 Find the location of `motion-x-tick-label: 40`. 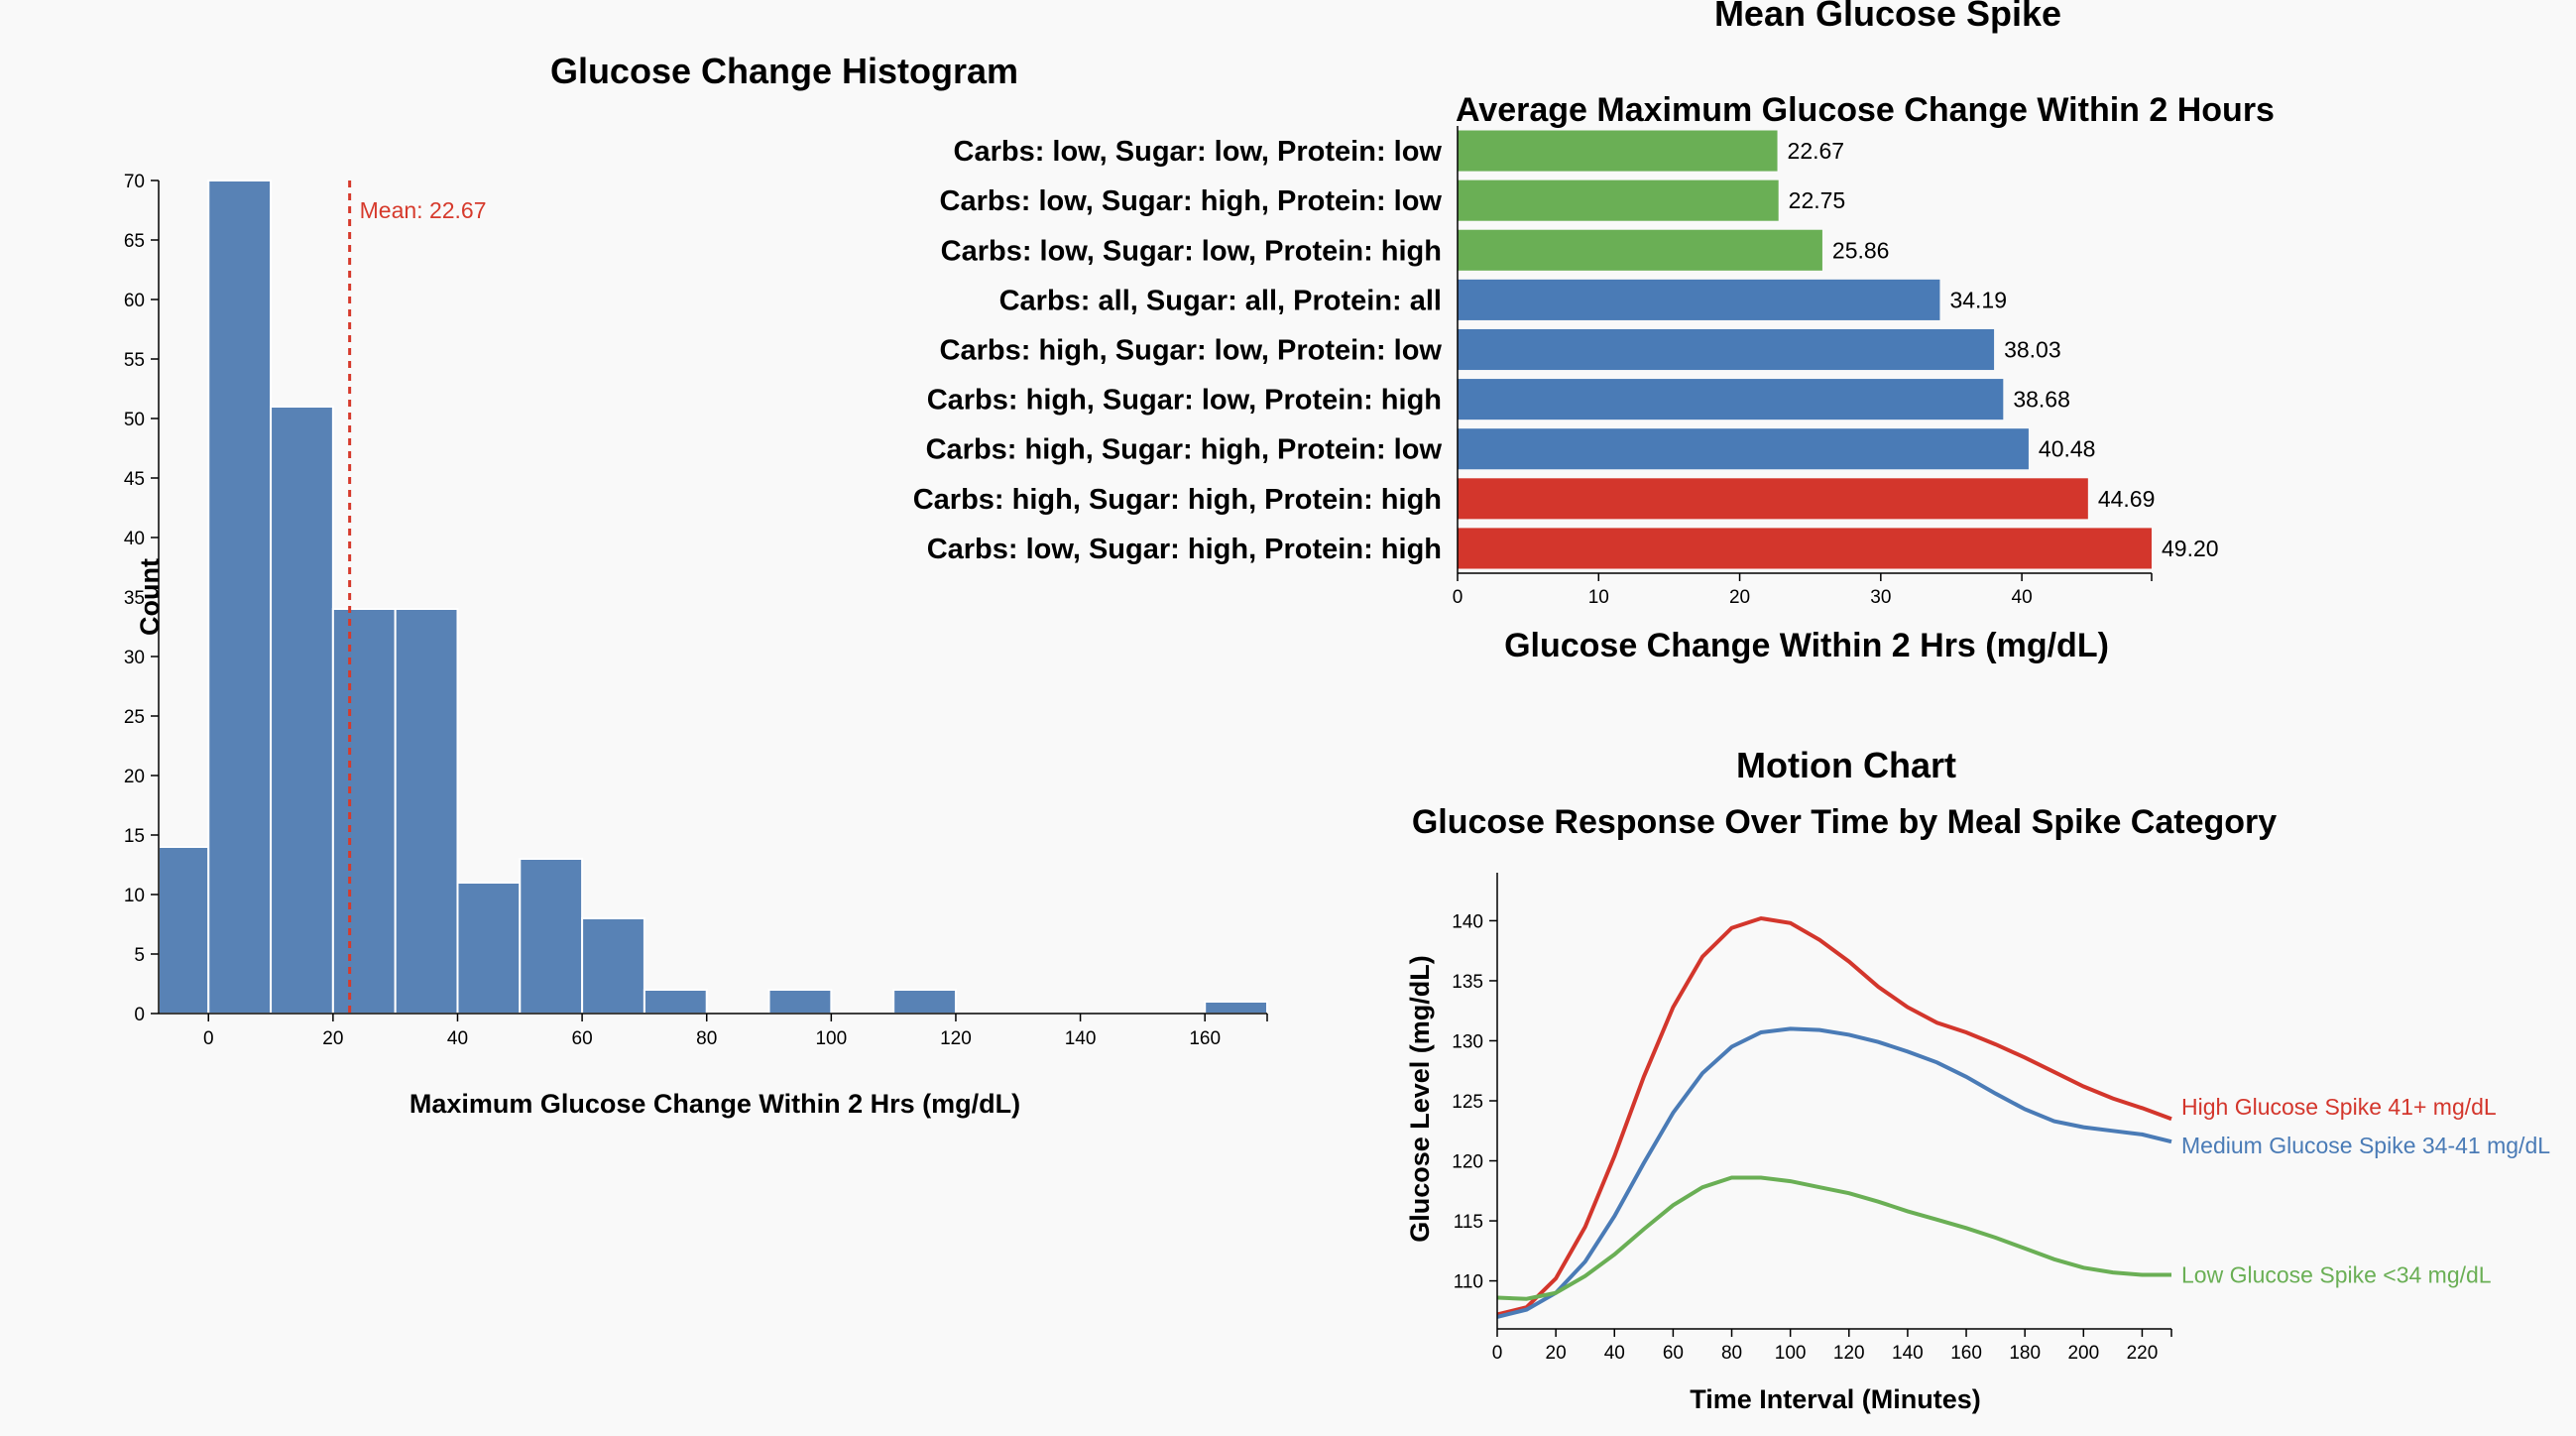

motion-x-tick-label: 40 is located at coordinates (1614, 1353).